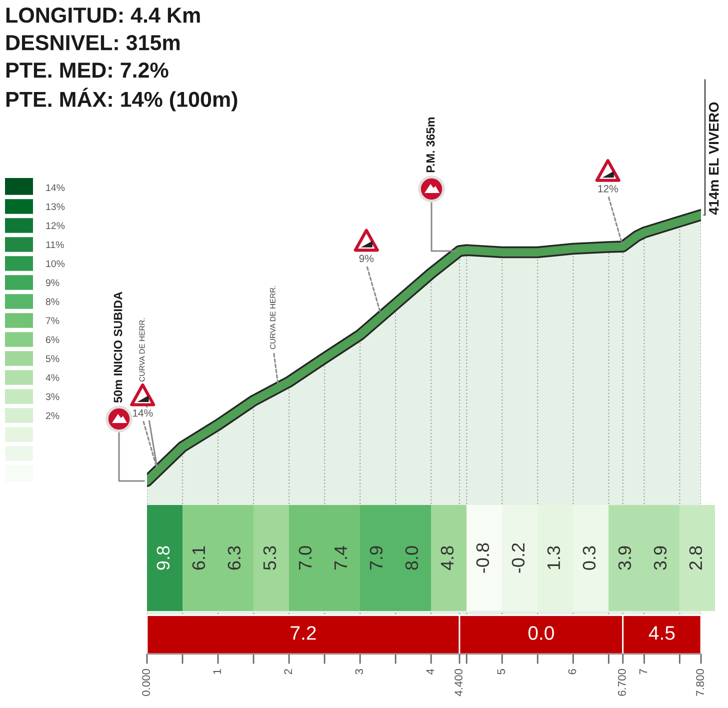 The height and width of the screenshot is (708, 728). Describe the element at coordinates (572, 671) in the screenshot. I see `x-tick-label: 6` at that location.